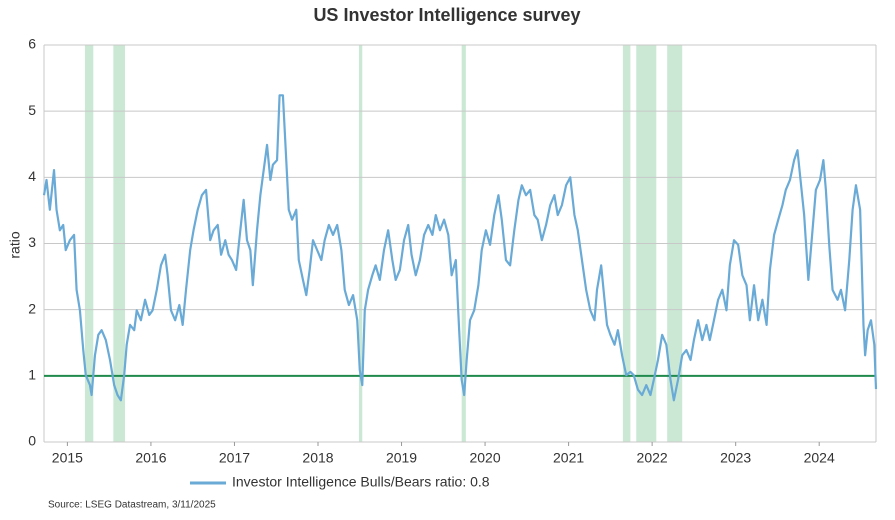 This screenshot has height=520, width=895. What do you see at coordinates (446, 15) in the screenshot?
I see `chart-title: US Investor Intelligence survey` at bounding box center [446, 15].